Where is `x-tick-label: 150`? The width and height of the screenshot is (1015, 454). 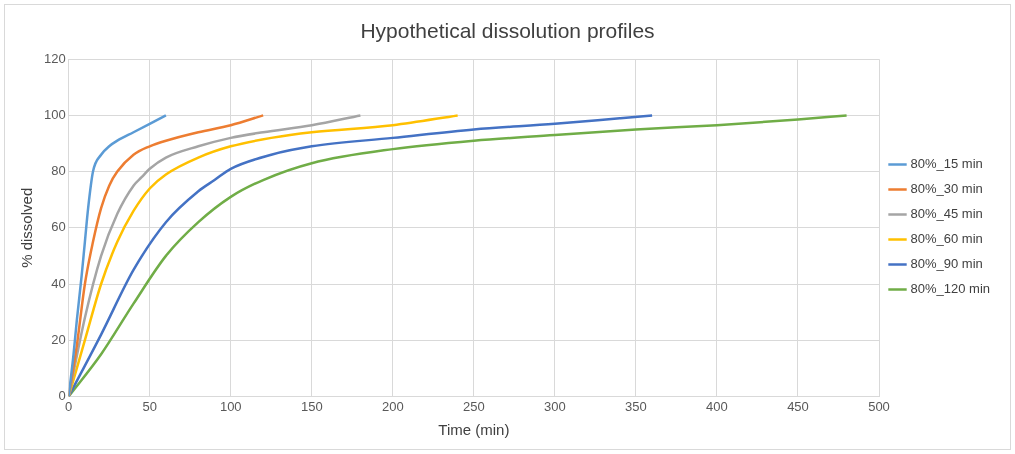
x-tick-label: 150 is located at coordinates (311, 406).